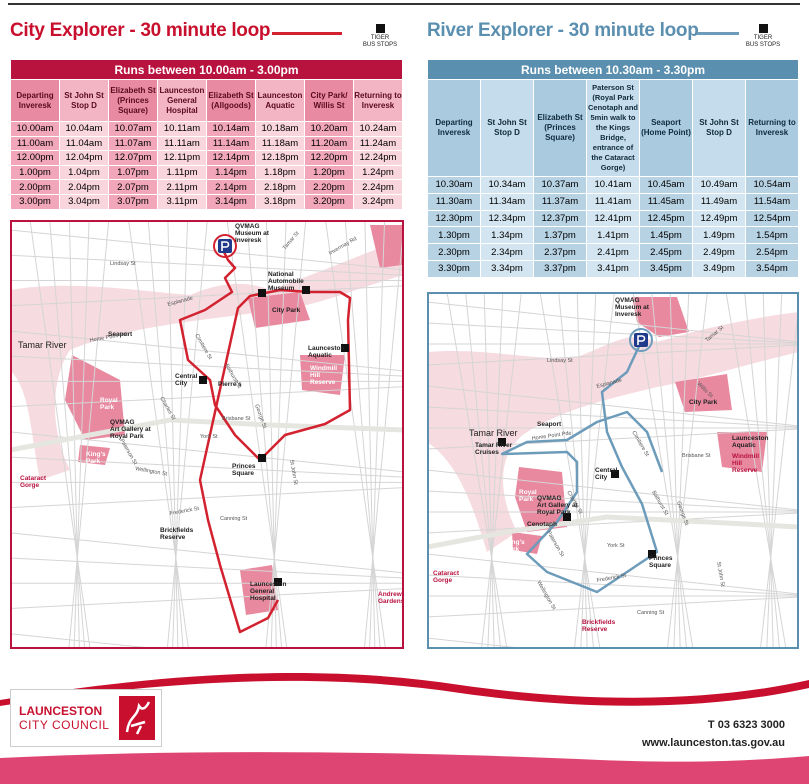  What do you see at coordinates (380, 38) in the screenshot?
I see `legend-text: TIGER` at bounding box center [380, 38].